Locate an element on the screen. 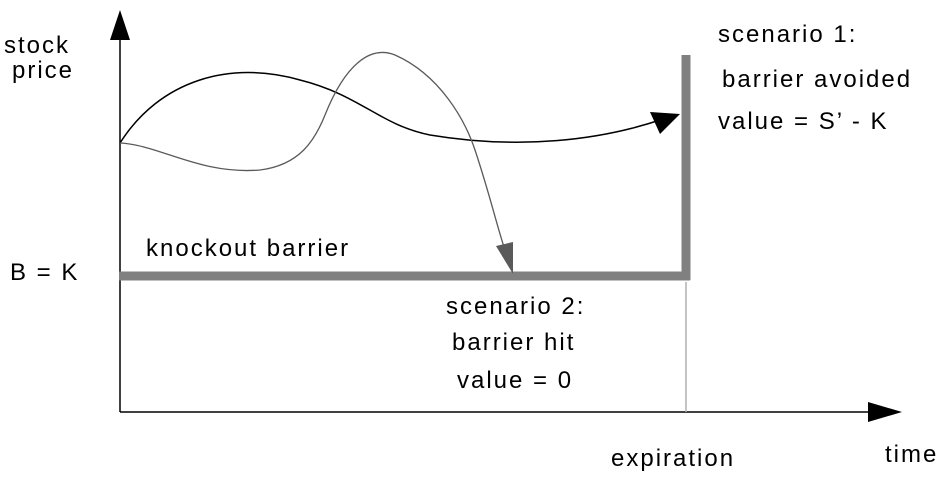  scenario1-line3: value = S’ - K is located at coordinates (803, 121).